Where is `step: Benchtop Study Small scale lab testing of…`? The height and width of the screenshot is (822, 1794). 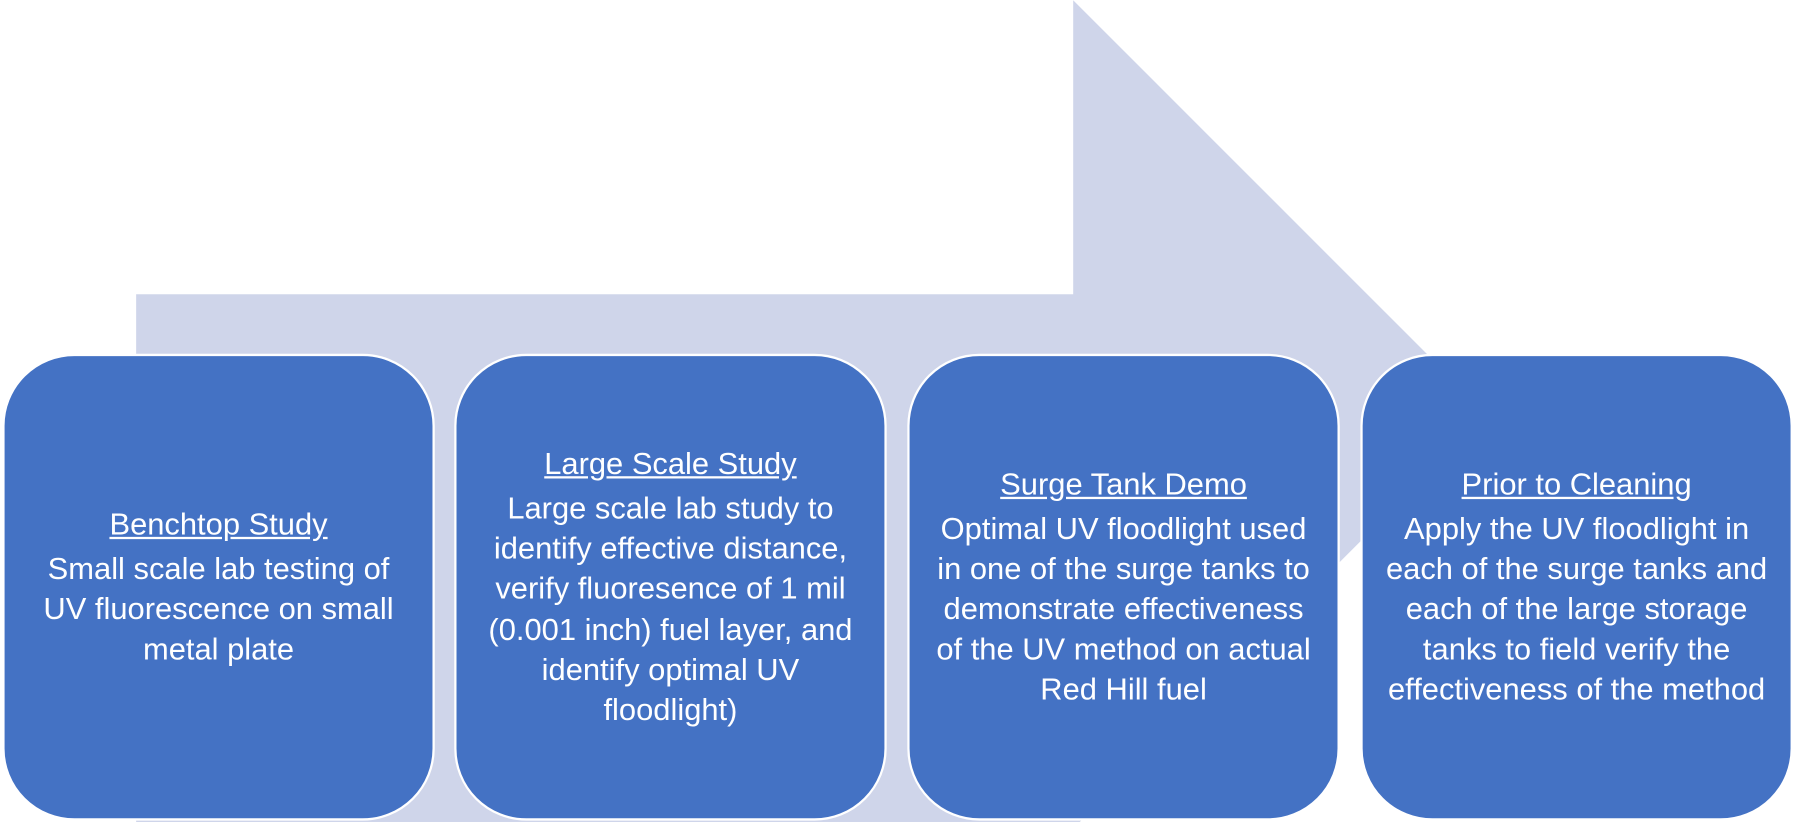 step: Benchtop Study Small scale lab testing of… is located at coordinates (218, 587).